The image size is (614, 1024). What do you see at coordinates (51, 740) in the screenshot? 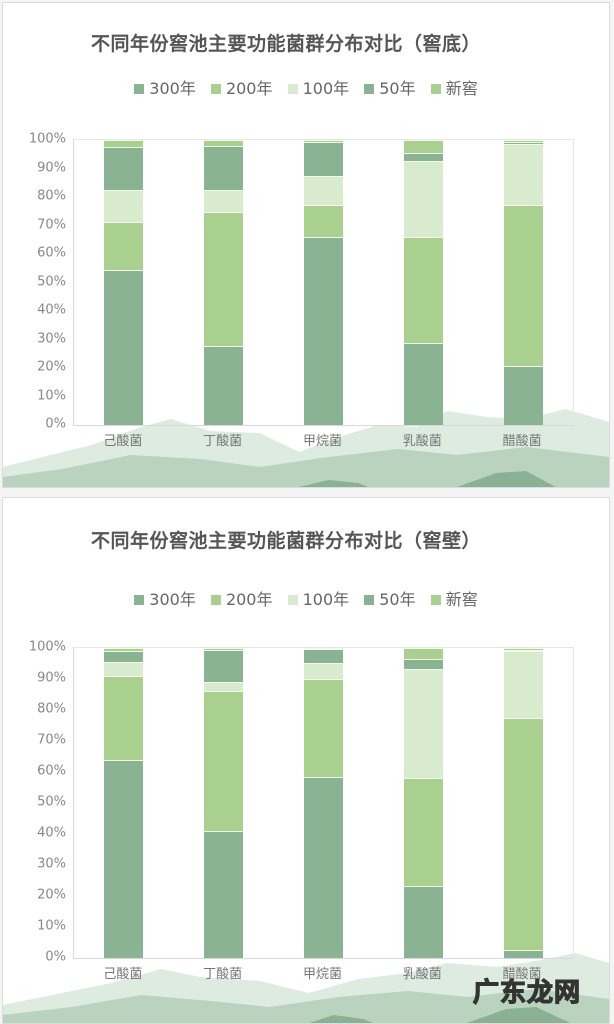
I see `y-axis-tick-label: 70%` at bounding box center [51, 740].